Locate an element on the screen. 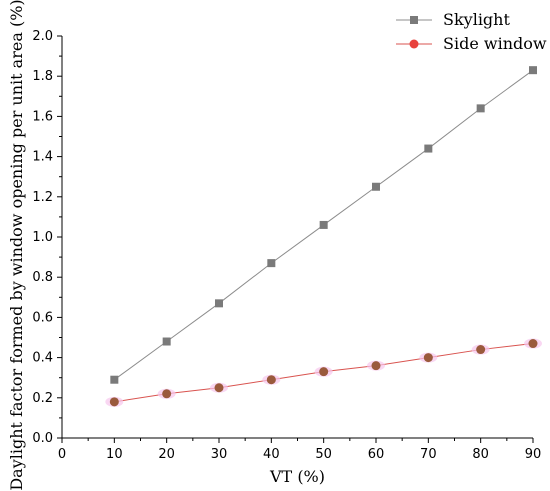 This screenshot has width=550, height=491. y-tick-label: 1.4 is located at coordinates (42, 157).